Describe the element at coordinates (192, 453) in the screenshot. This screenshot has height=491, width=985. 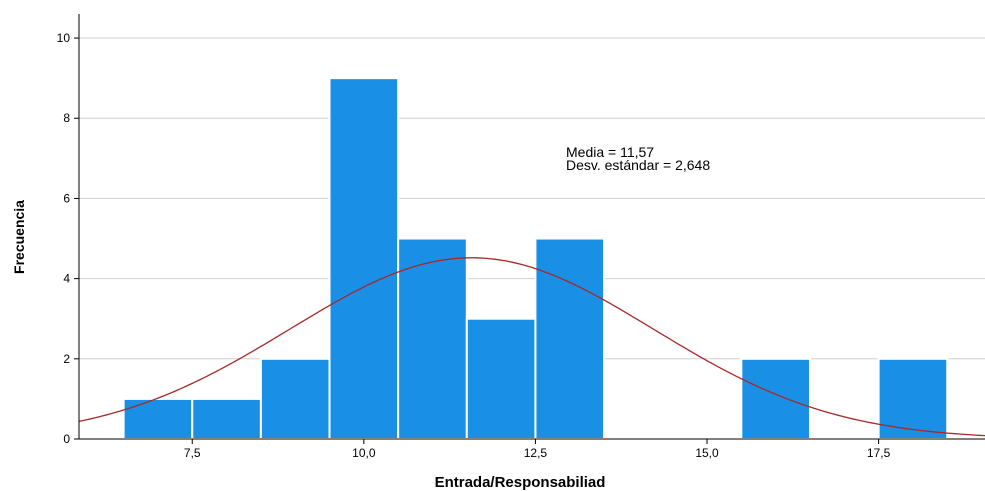
I see `x-tick-label-7,5: 7,5` at that location.